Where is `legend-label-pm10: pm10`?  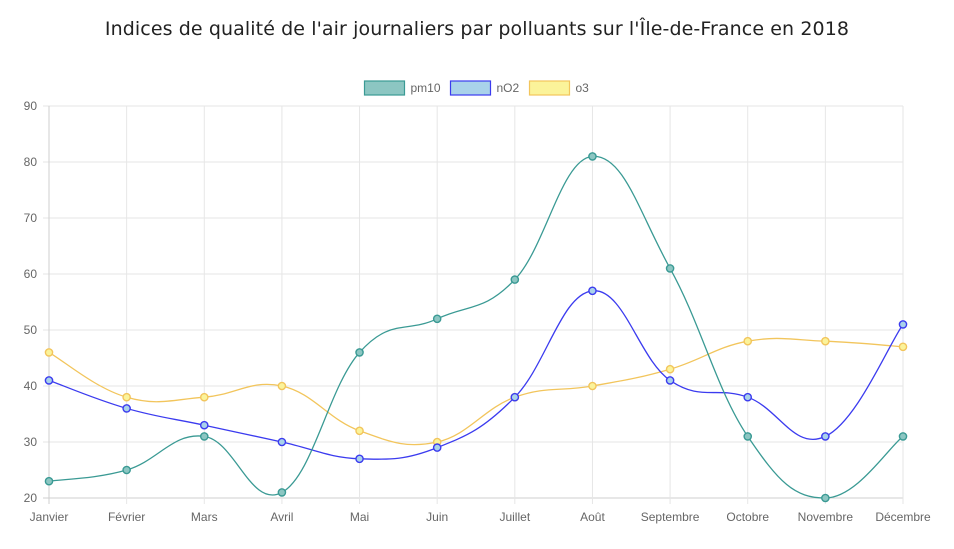 legend-label-pm10: pm10 is located at coordinates (426, 88).